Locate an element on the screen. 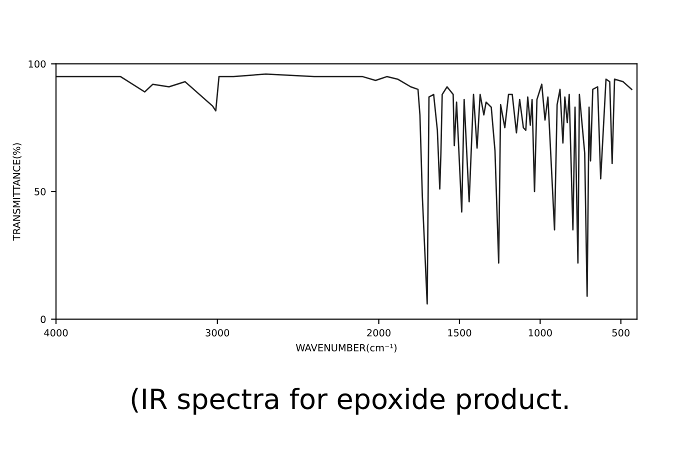  y-tick-label: 100 is located at coordinates (37, 64).